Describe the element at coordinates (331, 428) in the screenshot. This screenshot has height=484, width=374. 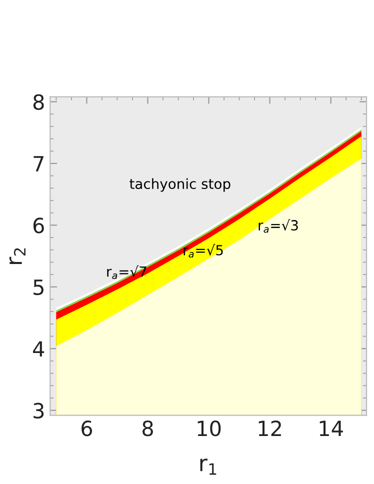
I see `x-tick-label: 14` at that location.